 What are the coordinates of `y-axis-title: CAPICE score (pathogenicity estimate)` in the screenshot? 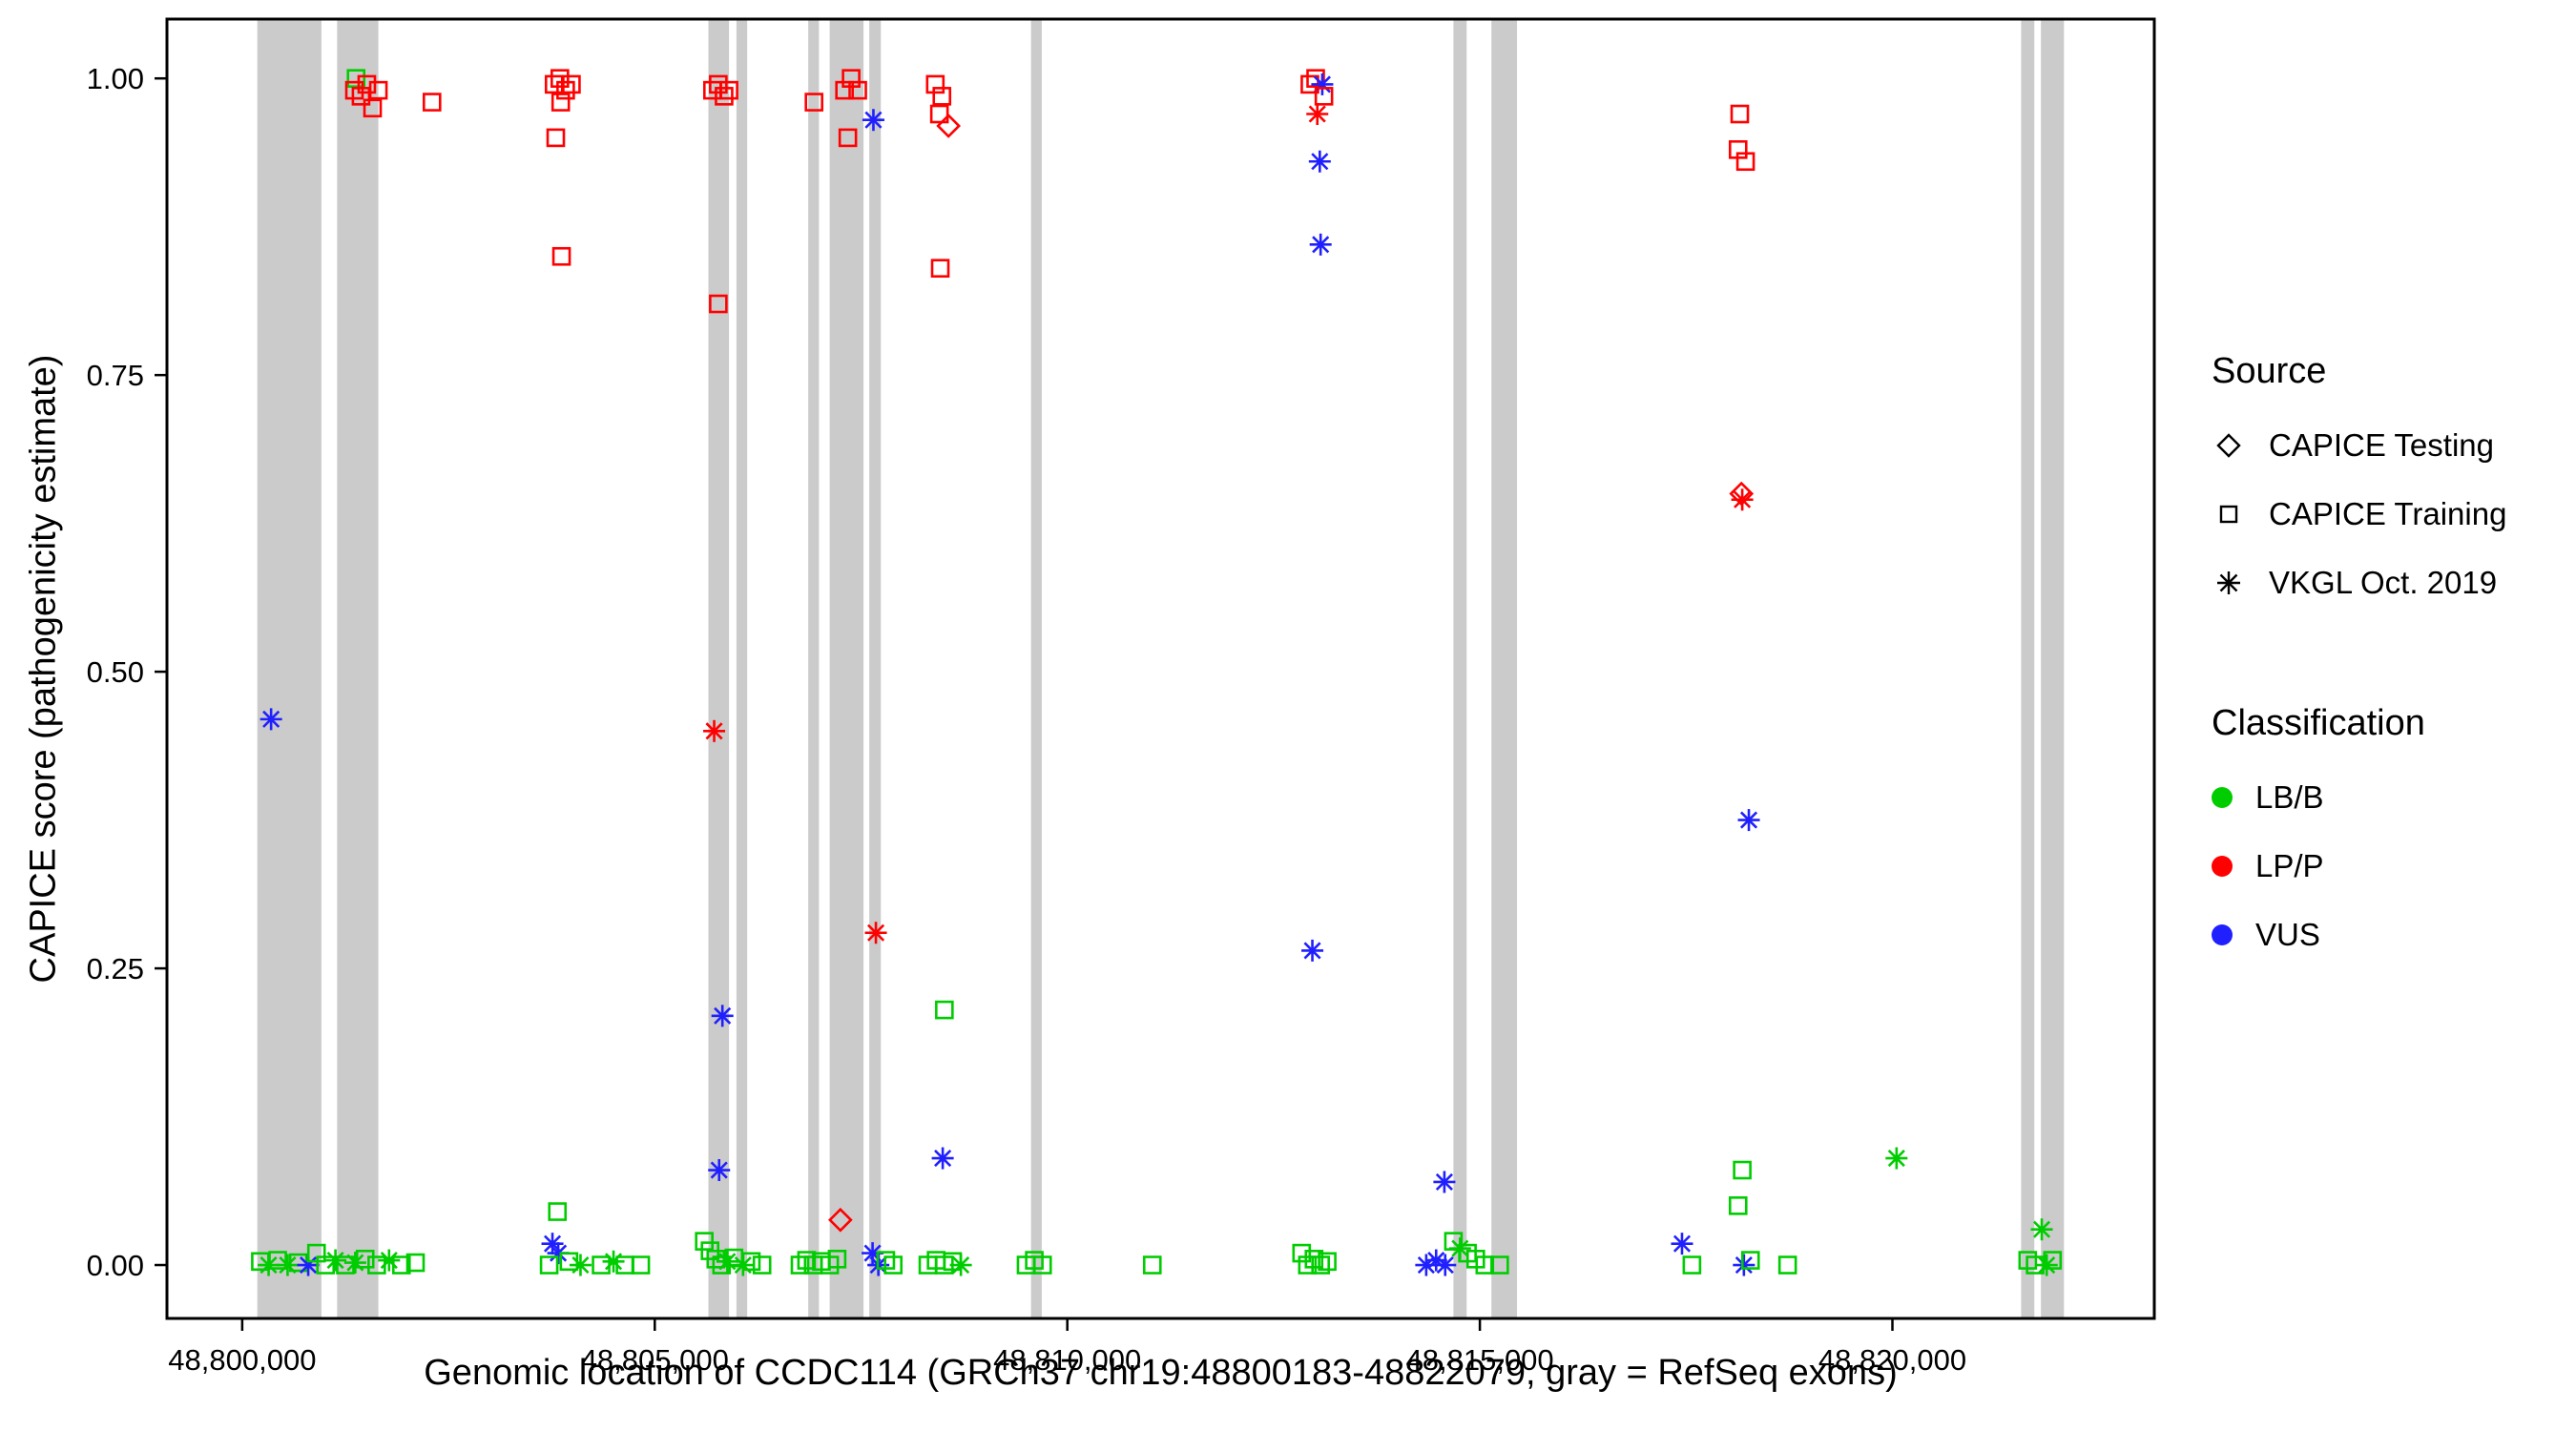 It's located at (43, 669).